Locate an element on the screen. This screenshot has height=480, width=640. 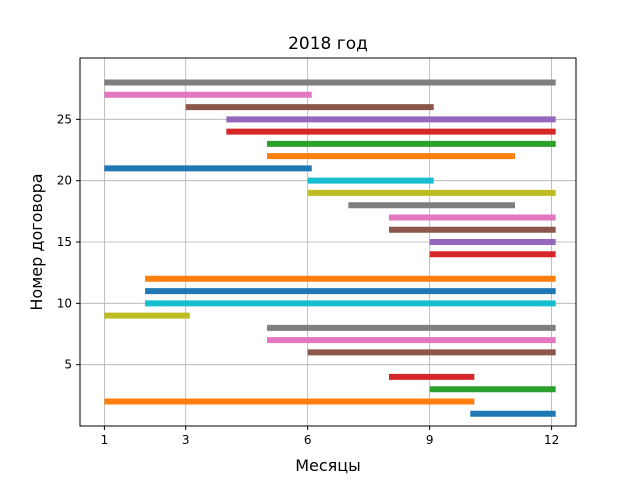
y-tick-label: 5 is located at coordinates (68, 365).